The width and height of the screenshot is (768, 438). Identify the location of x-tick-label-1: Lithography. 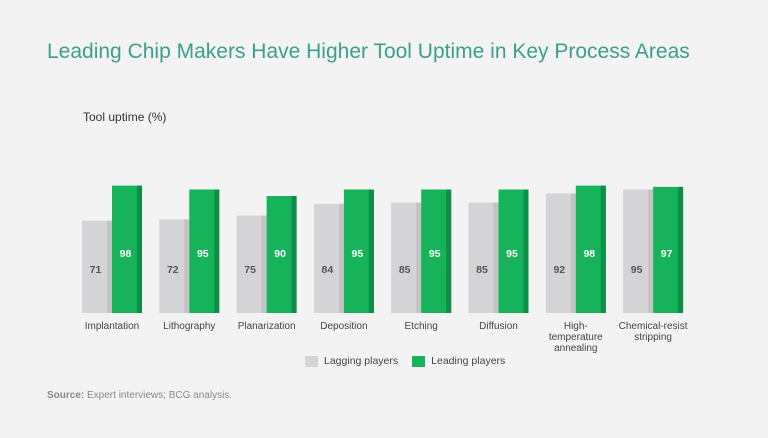
(189, 326).